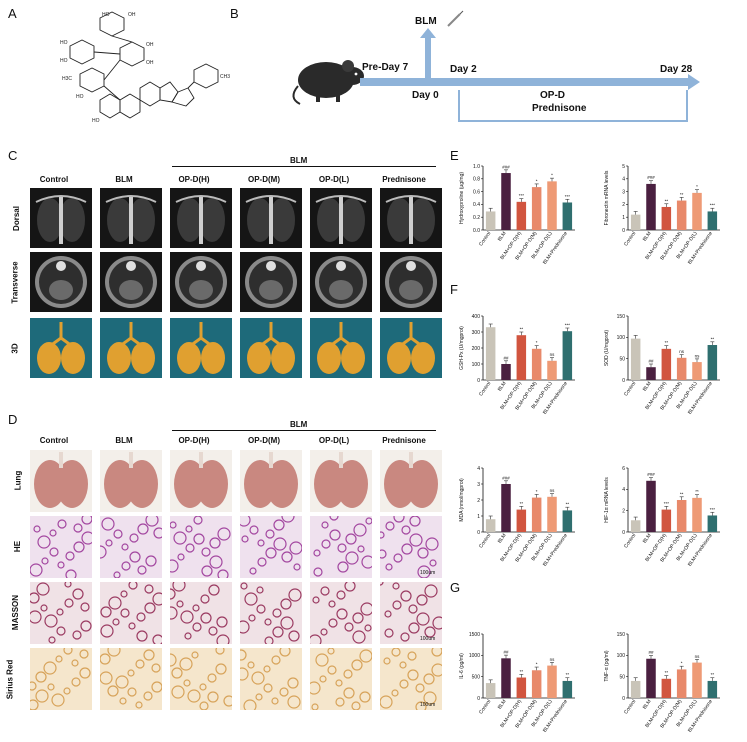 This screenshot has width=747, height=742. I want to click on y-tick-label: 3, so click(623, 192).